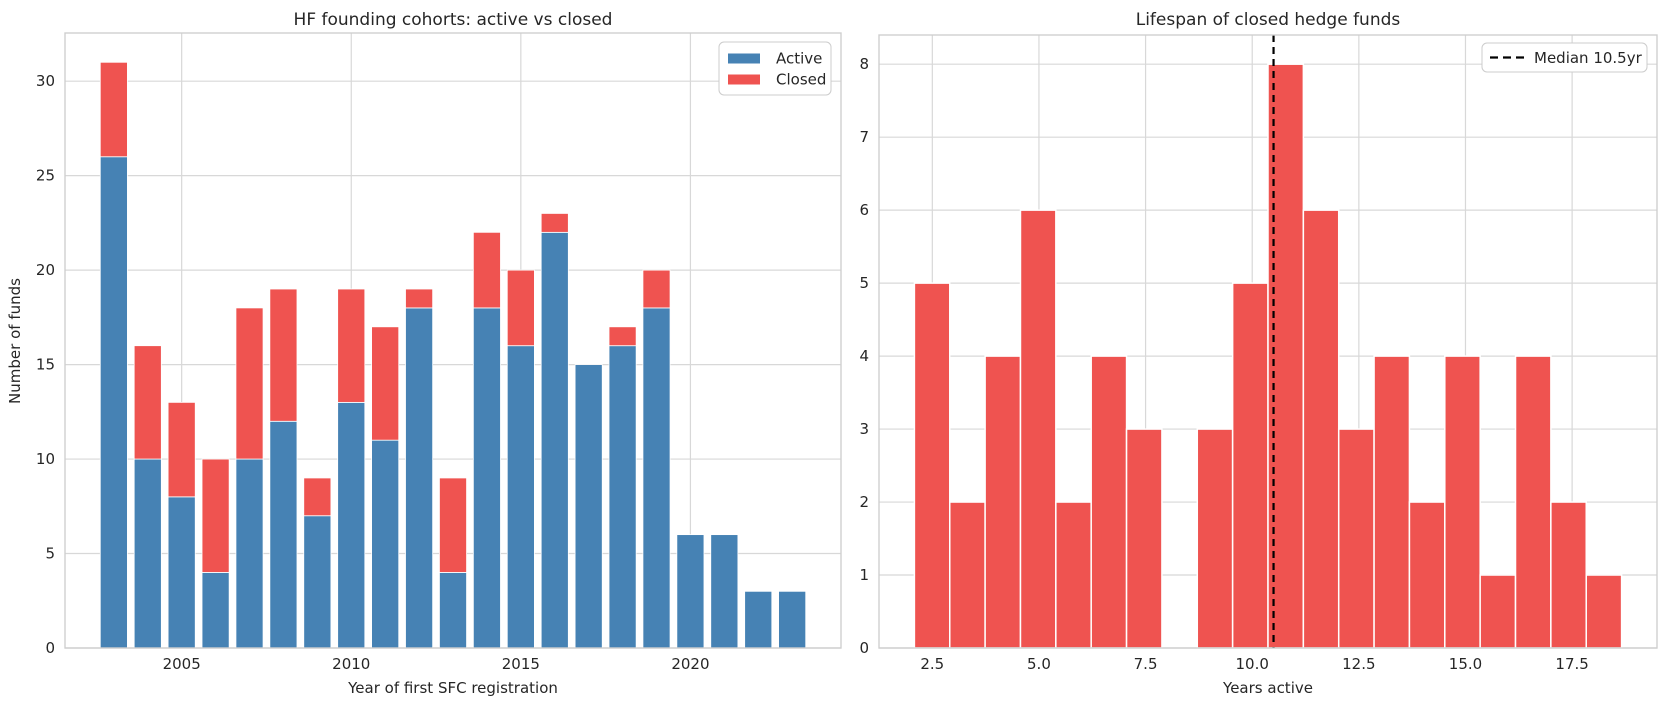 The width and height of the screenshot is (1668, 707). I want to click on bar-active-2019, so click(656, 478).